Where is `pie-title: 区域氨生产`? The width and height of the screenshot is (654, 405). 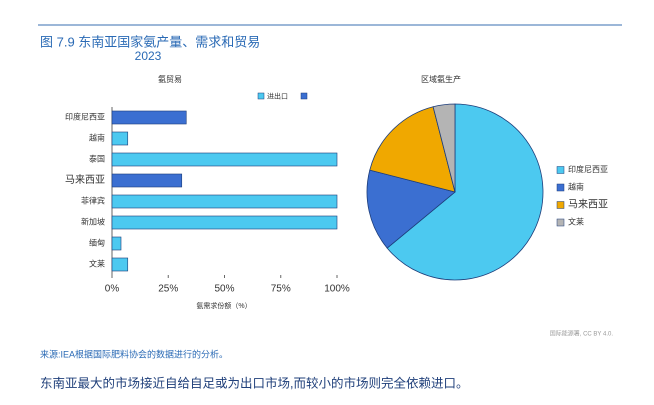
pie-title: 区域氨生产 is located at coordinates (441, 79).